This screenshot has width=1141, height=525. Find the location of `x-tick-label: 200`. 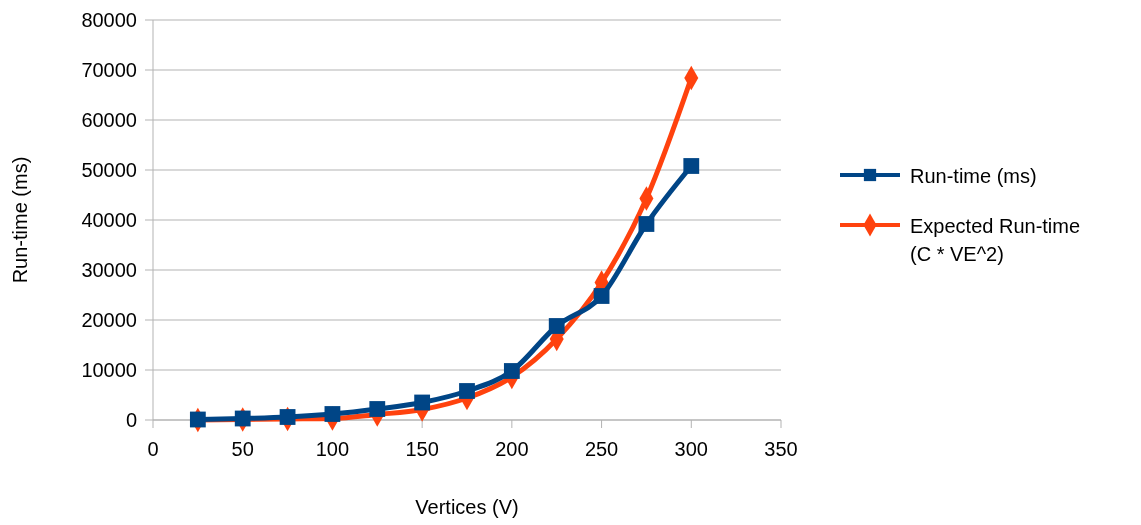

x-tick-label: 200 is located at coordinates (512, 449).